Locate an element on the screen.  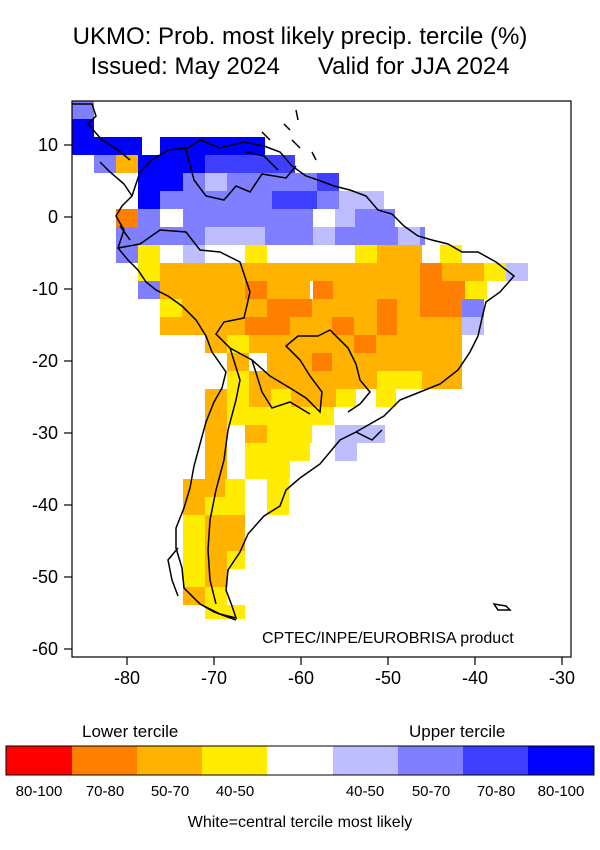
lat-tick: -50 is located at coordinates (45, 577).